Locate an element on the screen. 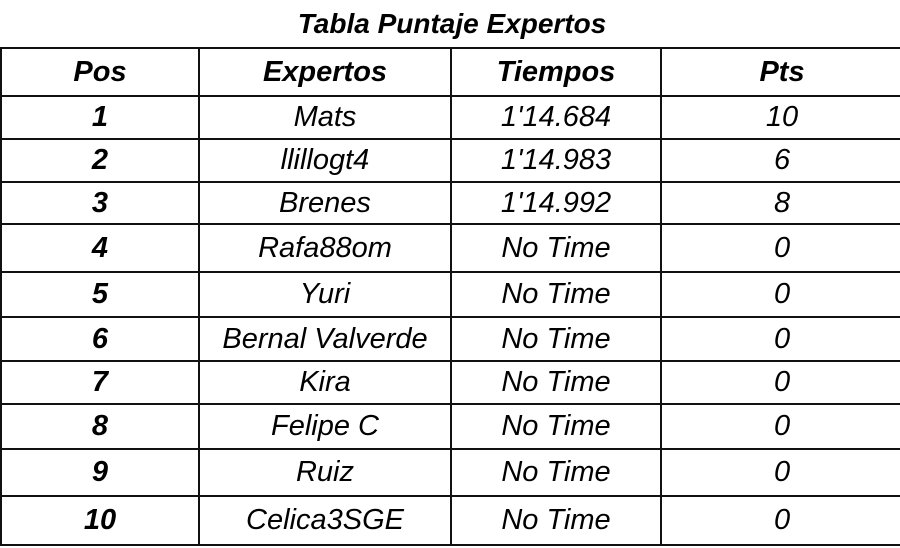 This screenshot has height=548, width=900. expert-cell: Brenes is located at coordinates (325, 203).